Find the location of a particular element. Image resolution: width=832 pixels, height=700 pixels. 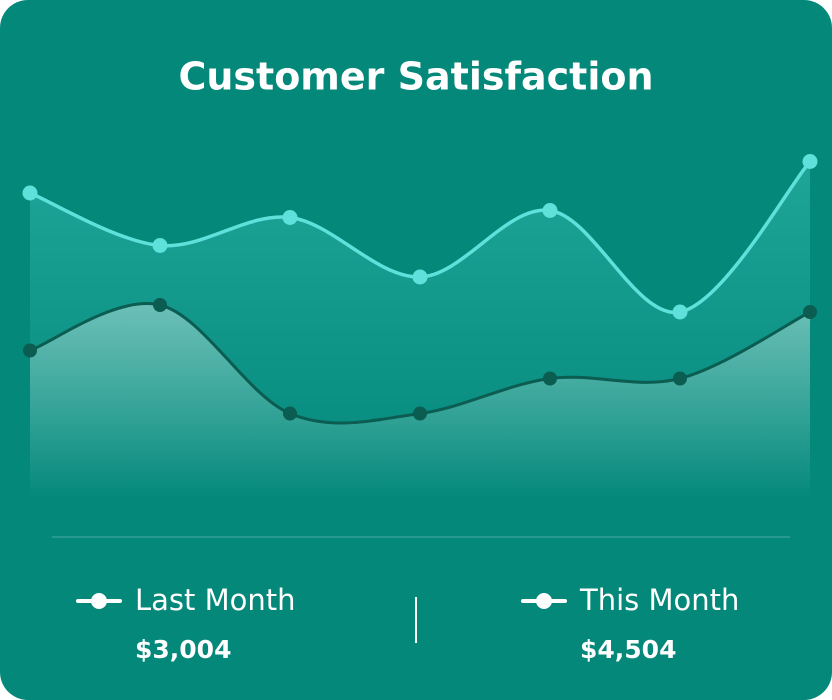

legend: Last Month $3,004 This Month $4,504 is located at coordinates (407, 623).